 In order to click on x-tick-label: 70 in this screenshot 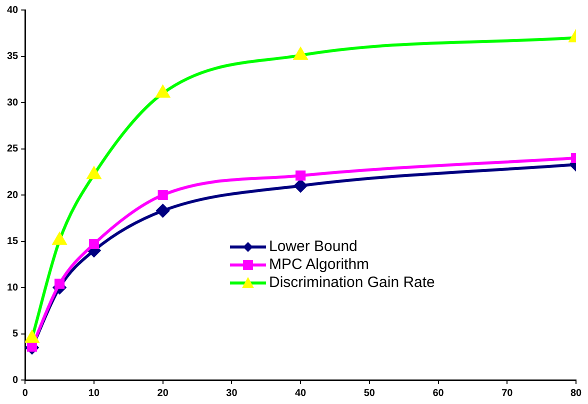, I will do `click(508, 393)`.